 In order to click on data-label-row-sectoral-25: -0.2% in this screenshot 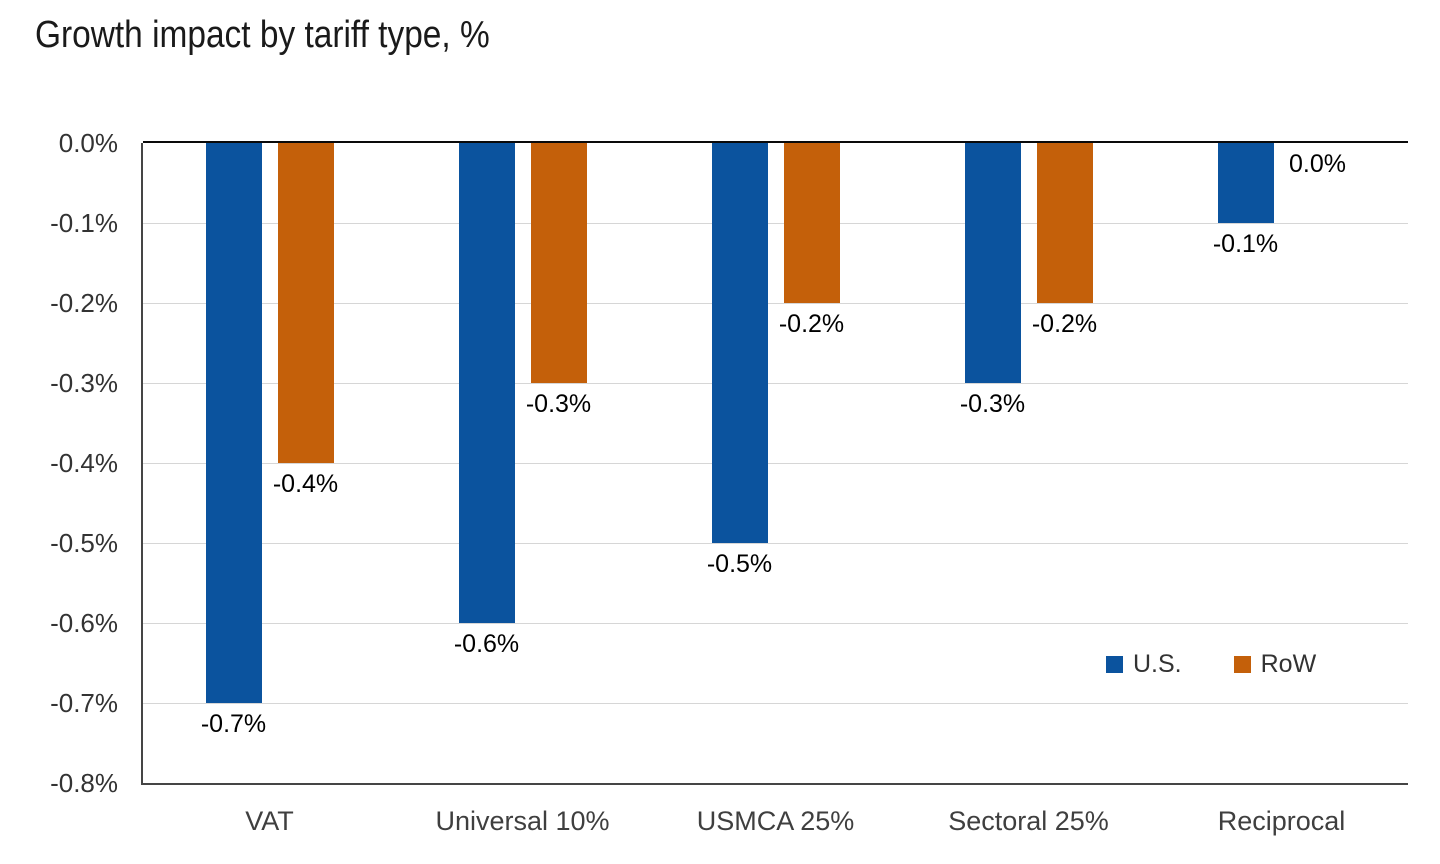, I will do `click(1064, 324)`.